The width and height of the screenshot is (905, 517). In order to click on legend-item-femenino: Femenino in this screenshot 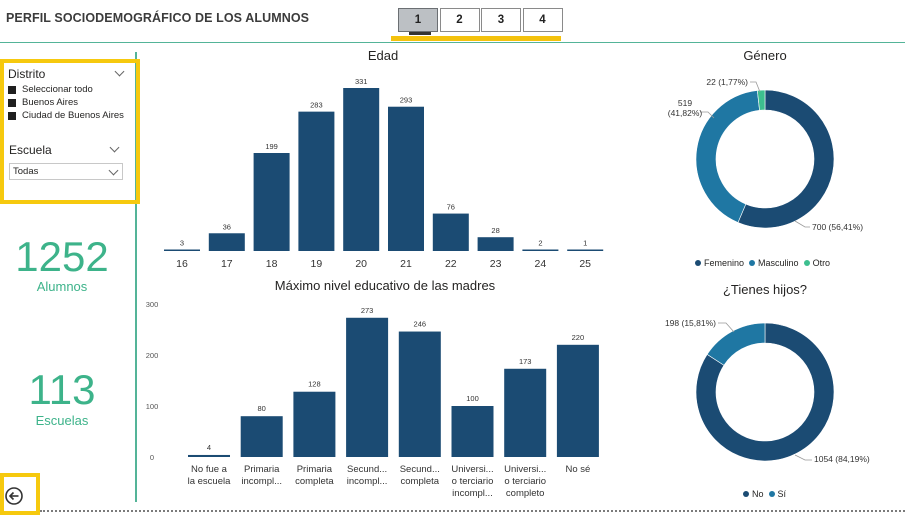, I will do `click(719, 263)`.